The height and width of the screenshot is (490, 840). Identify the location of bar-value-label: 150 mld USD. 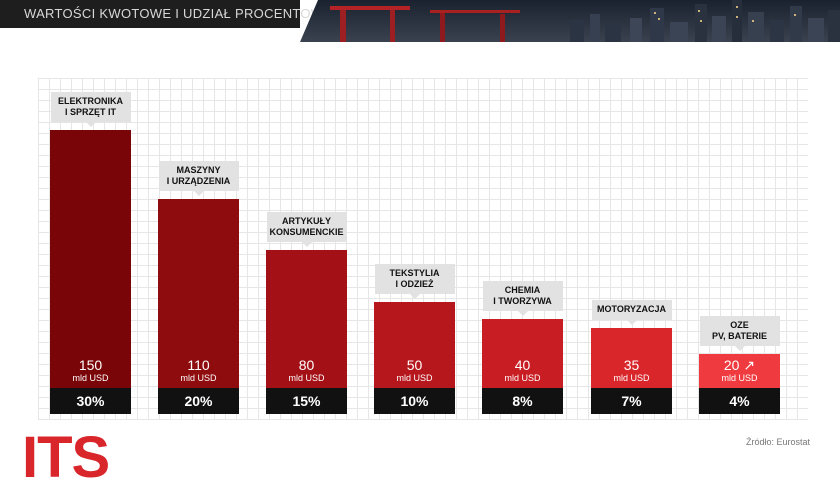
(90, 370).